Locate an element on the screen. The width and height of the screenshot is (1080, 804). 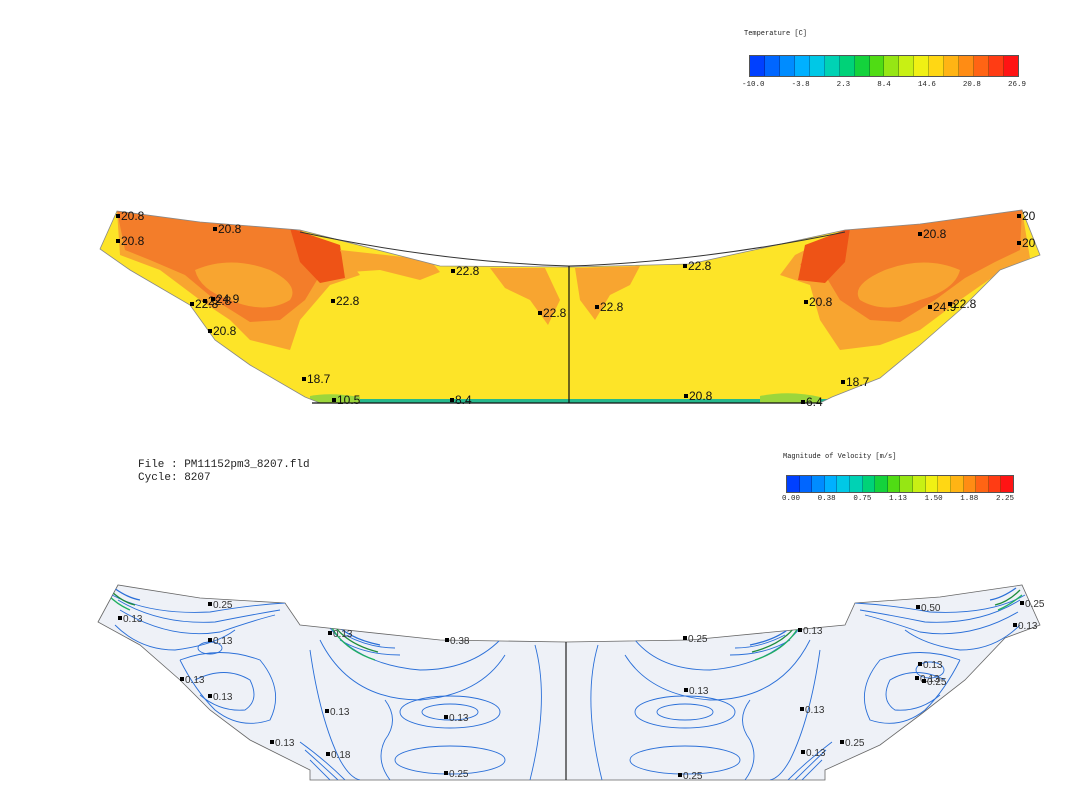
temperature-label-6: 22.8 is located at coordinates (345, 301).